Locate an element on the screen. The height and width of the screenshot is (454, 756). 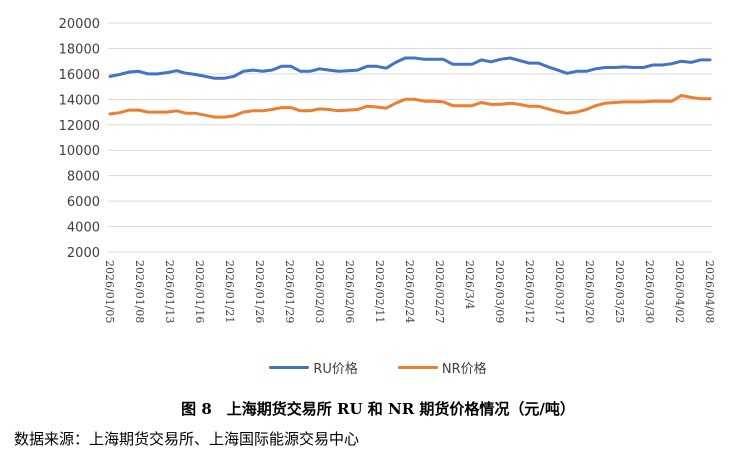
y-tick-label: 14000 is located at coordinates (79, 100).